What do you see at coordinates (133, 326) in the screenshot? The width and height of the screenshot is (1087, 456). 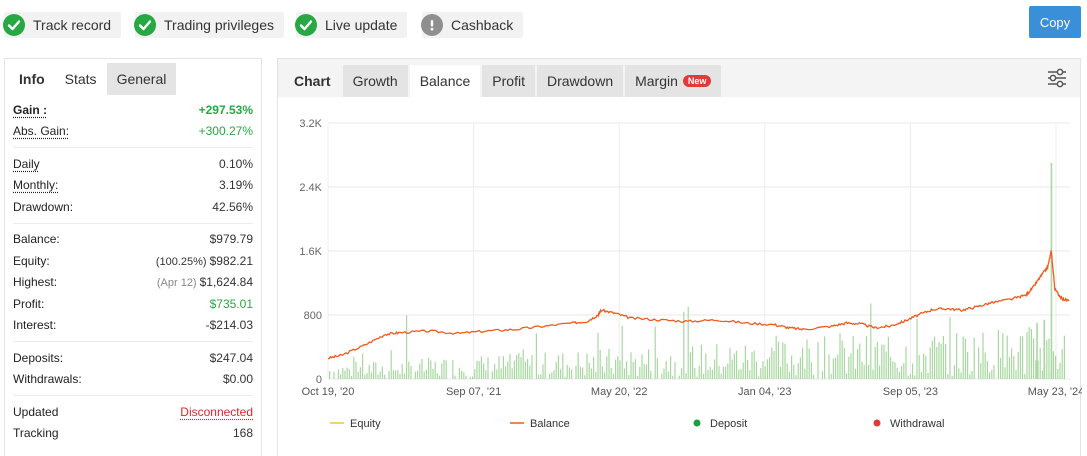 I see `stat-interest: Interest: -$214.03` at bounding box center [133, 326].